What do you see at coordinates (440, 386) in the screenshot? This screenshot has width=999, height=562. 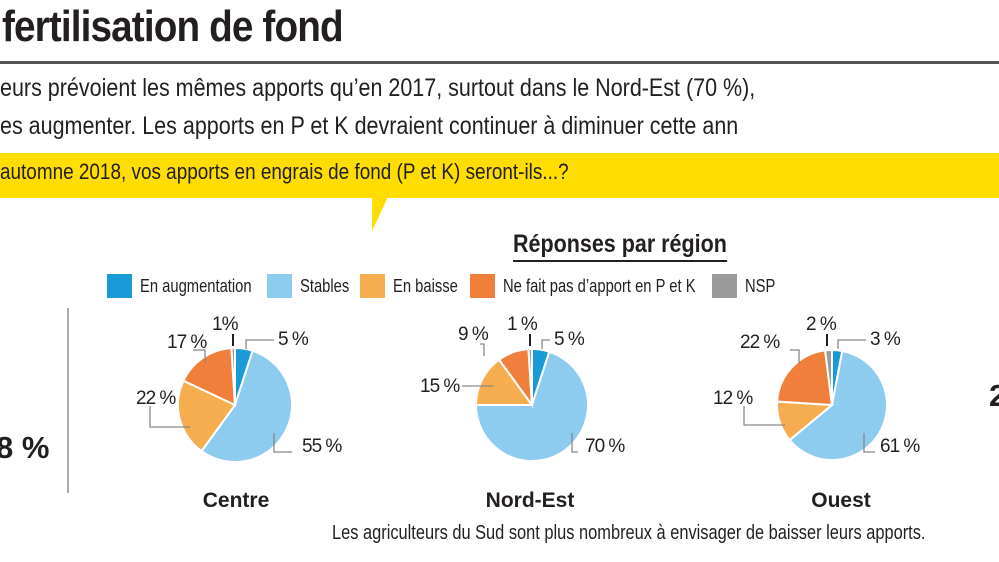 I see `data-label: 15 %` at bounding box center [440, 386].